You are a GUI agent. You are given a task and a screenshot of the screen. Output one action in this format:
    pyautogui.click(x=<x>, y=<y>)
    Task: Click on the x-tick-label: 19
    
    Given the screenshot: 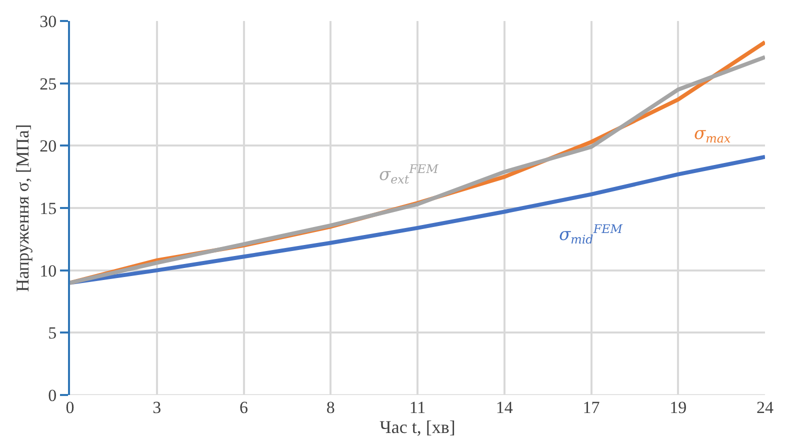 What is the action you would take?
    pyautogui.click(x=678, y=407)
    